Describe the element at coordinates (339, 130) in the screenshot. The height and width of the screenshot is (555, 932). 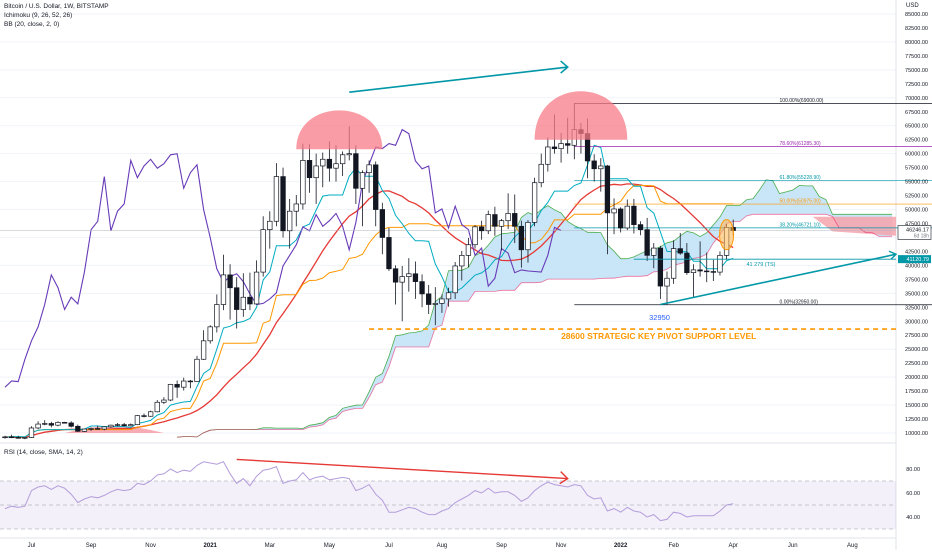
I see `double-top-dome-left` at that location.